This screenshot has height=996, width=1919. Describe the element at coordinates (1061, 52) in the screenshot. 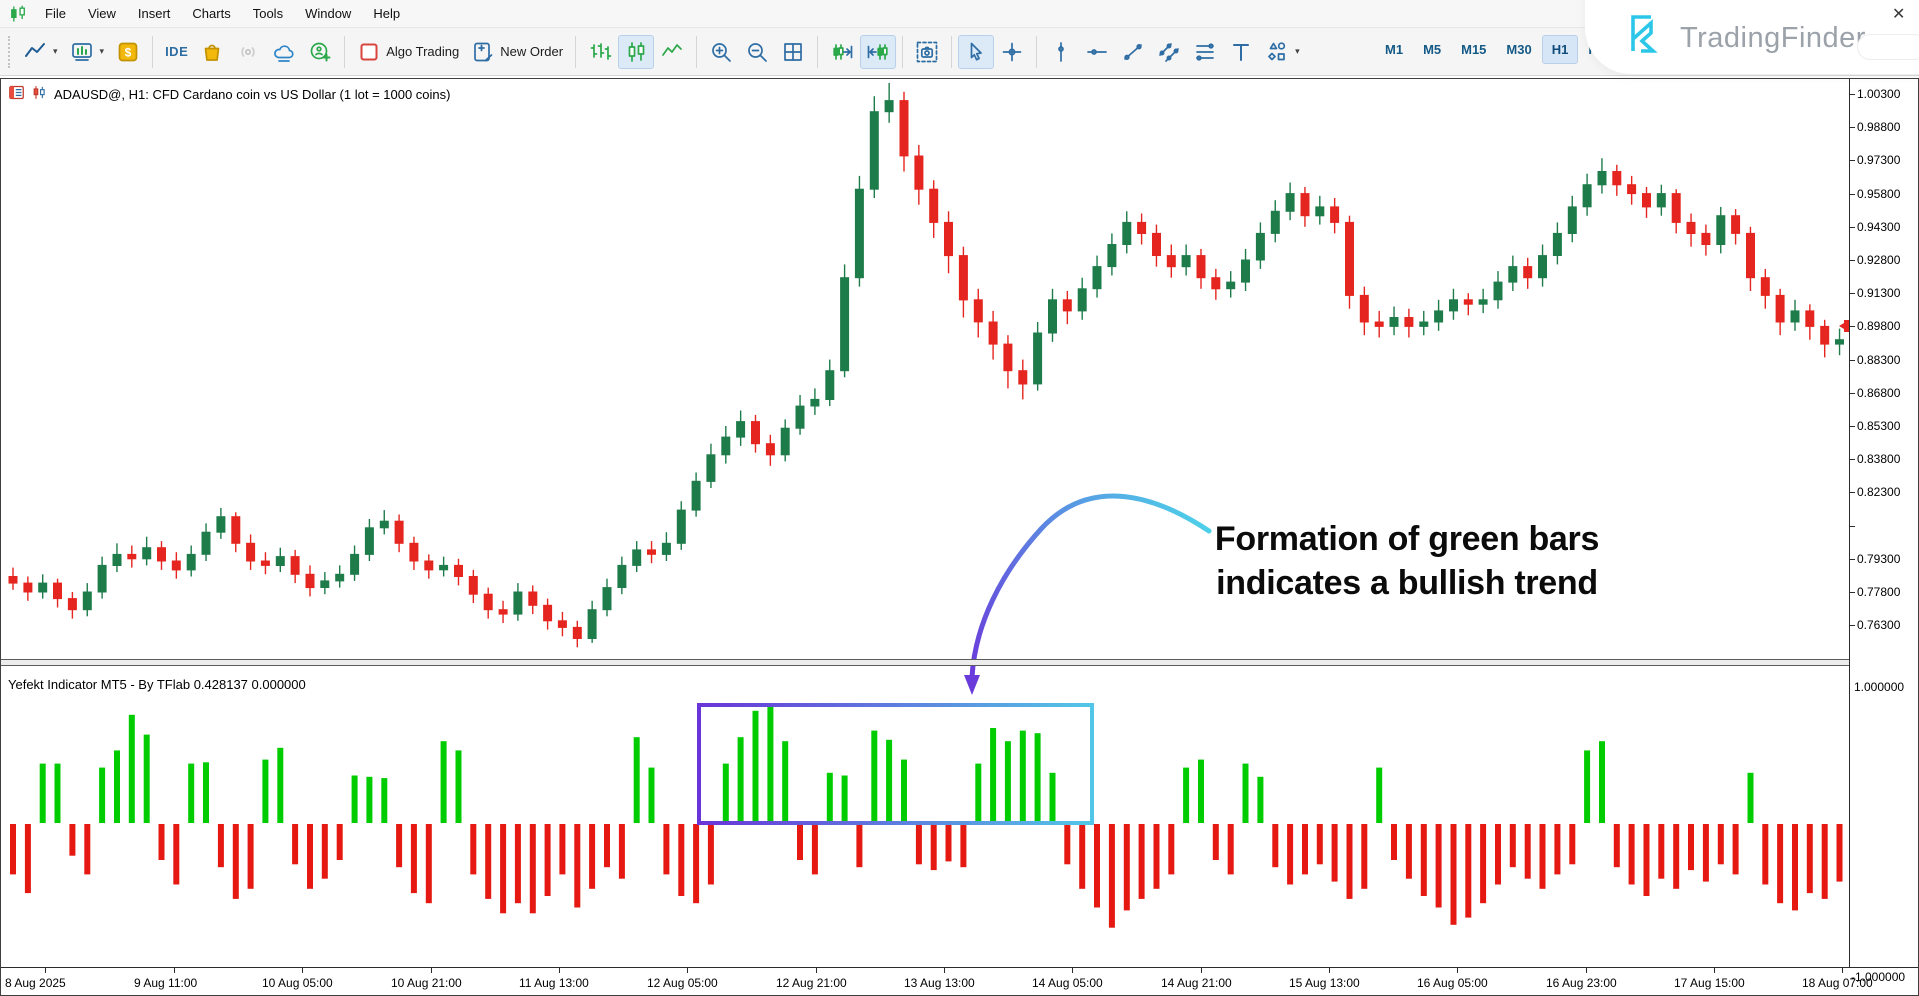

I see `vertical-line-button` at that location.